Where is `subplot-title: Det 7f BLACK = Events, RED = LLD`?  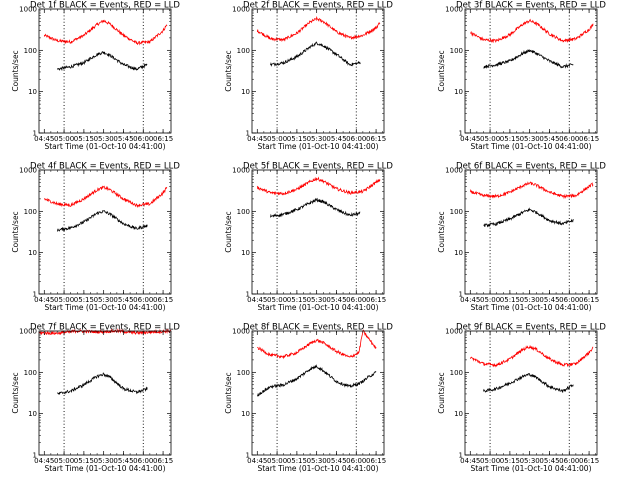 subplot-title: Det 7f BLACK = Events, RED = LLD is located at coordinates (105, 328).